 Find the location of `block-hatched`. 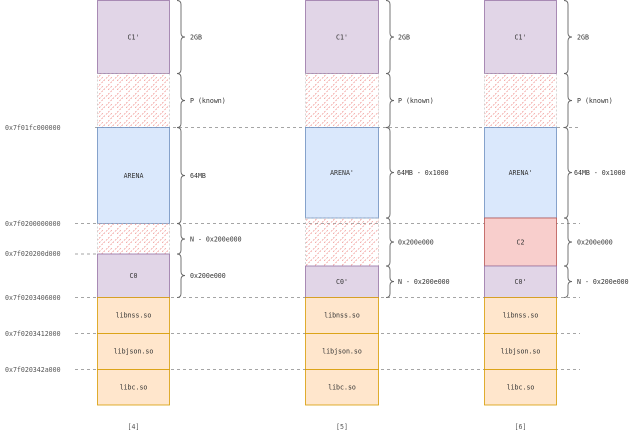

block-hatched is located at coordinates (342, 242).